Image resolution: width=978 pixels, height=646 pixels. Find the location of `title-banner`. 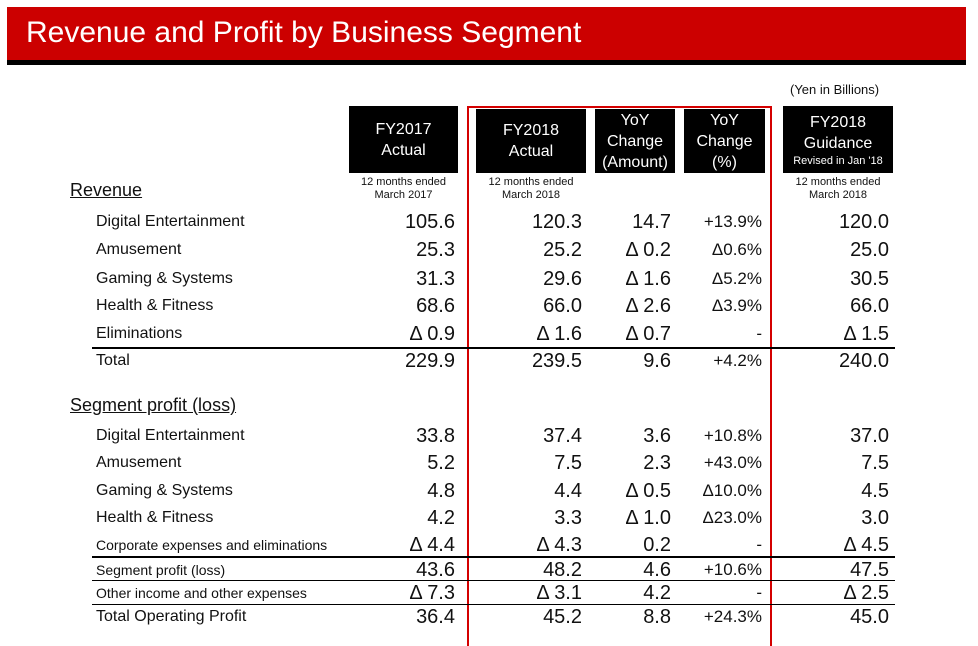

title-banner is located at coordinates (486, 33).